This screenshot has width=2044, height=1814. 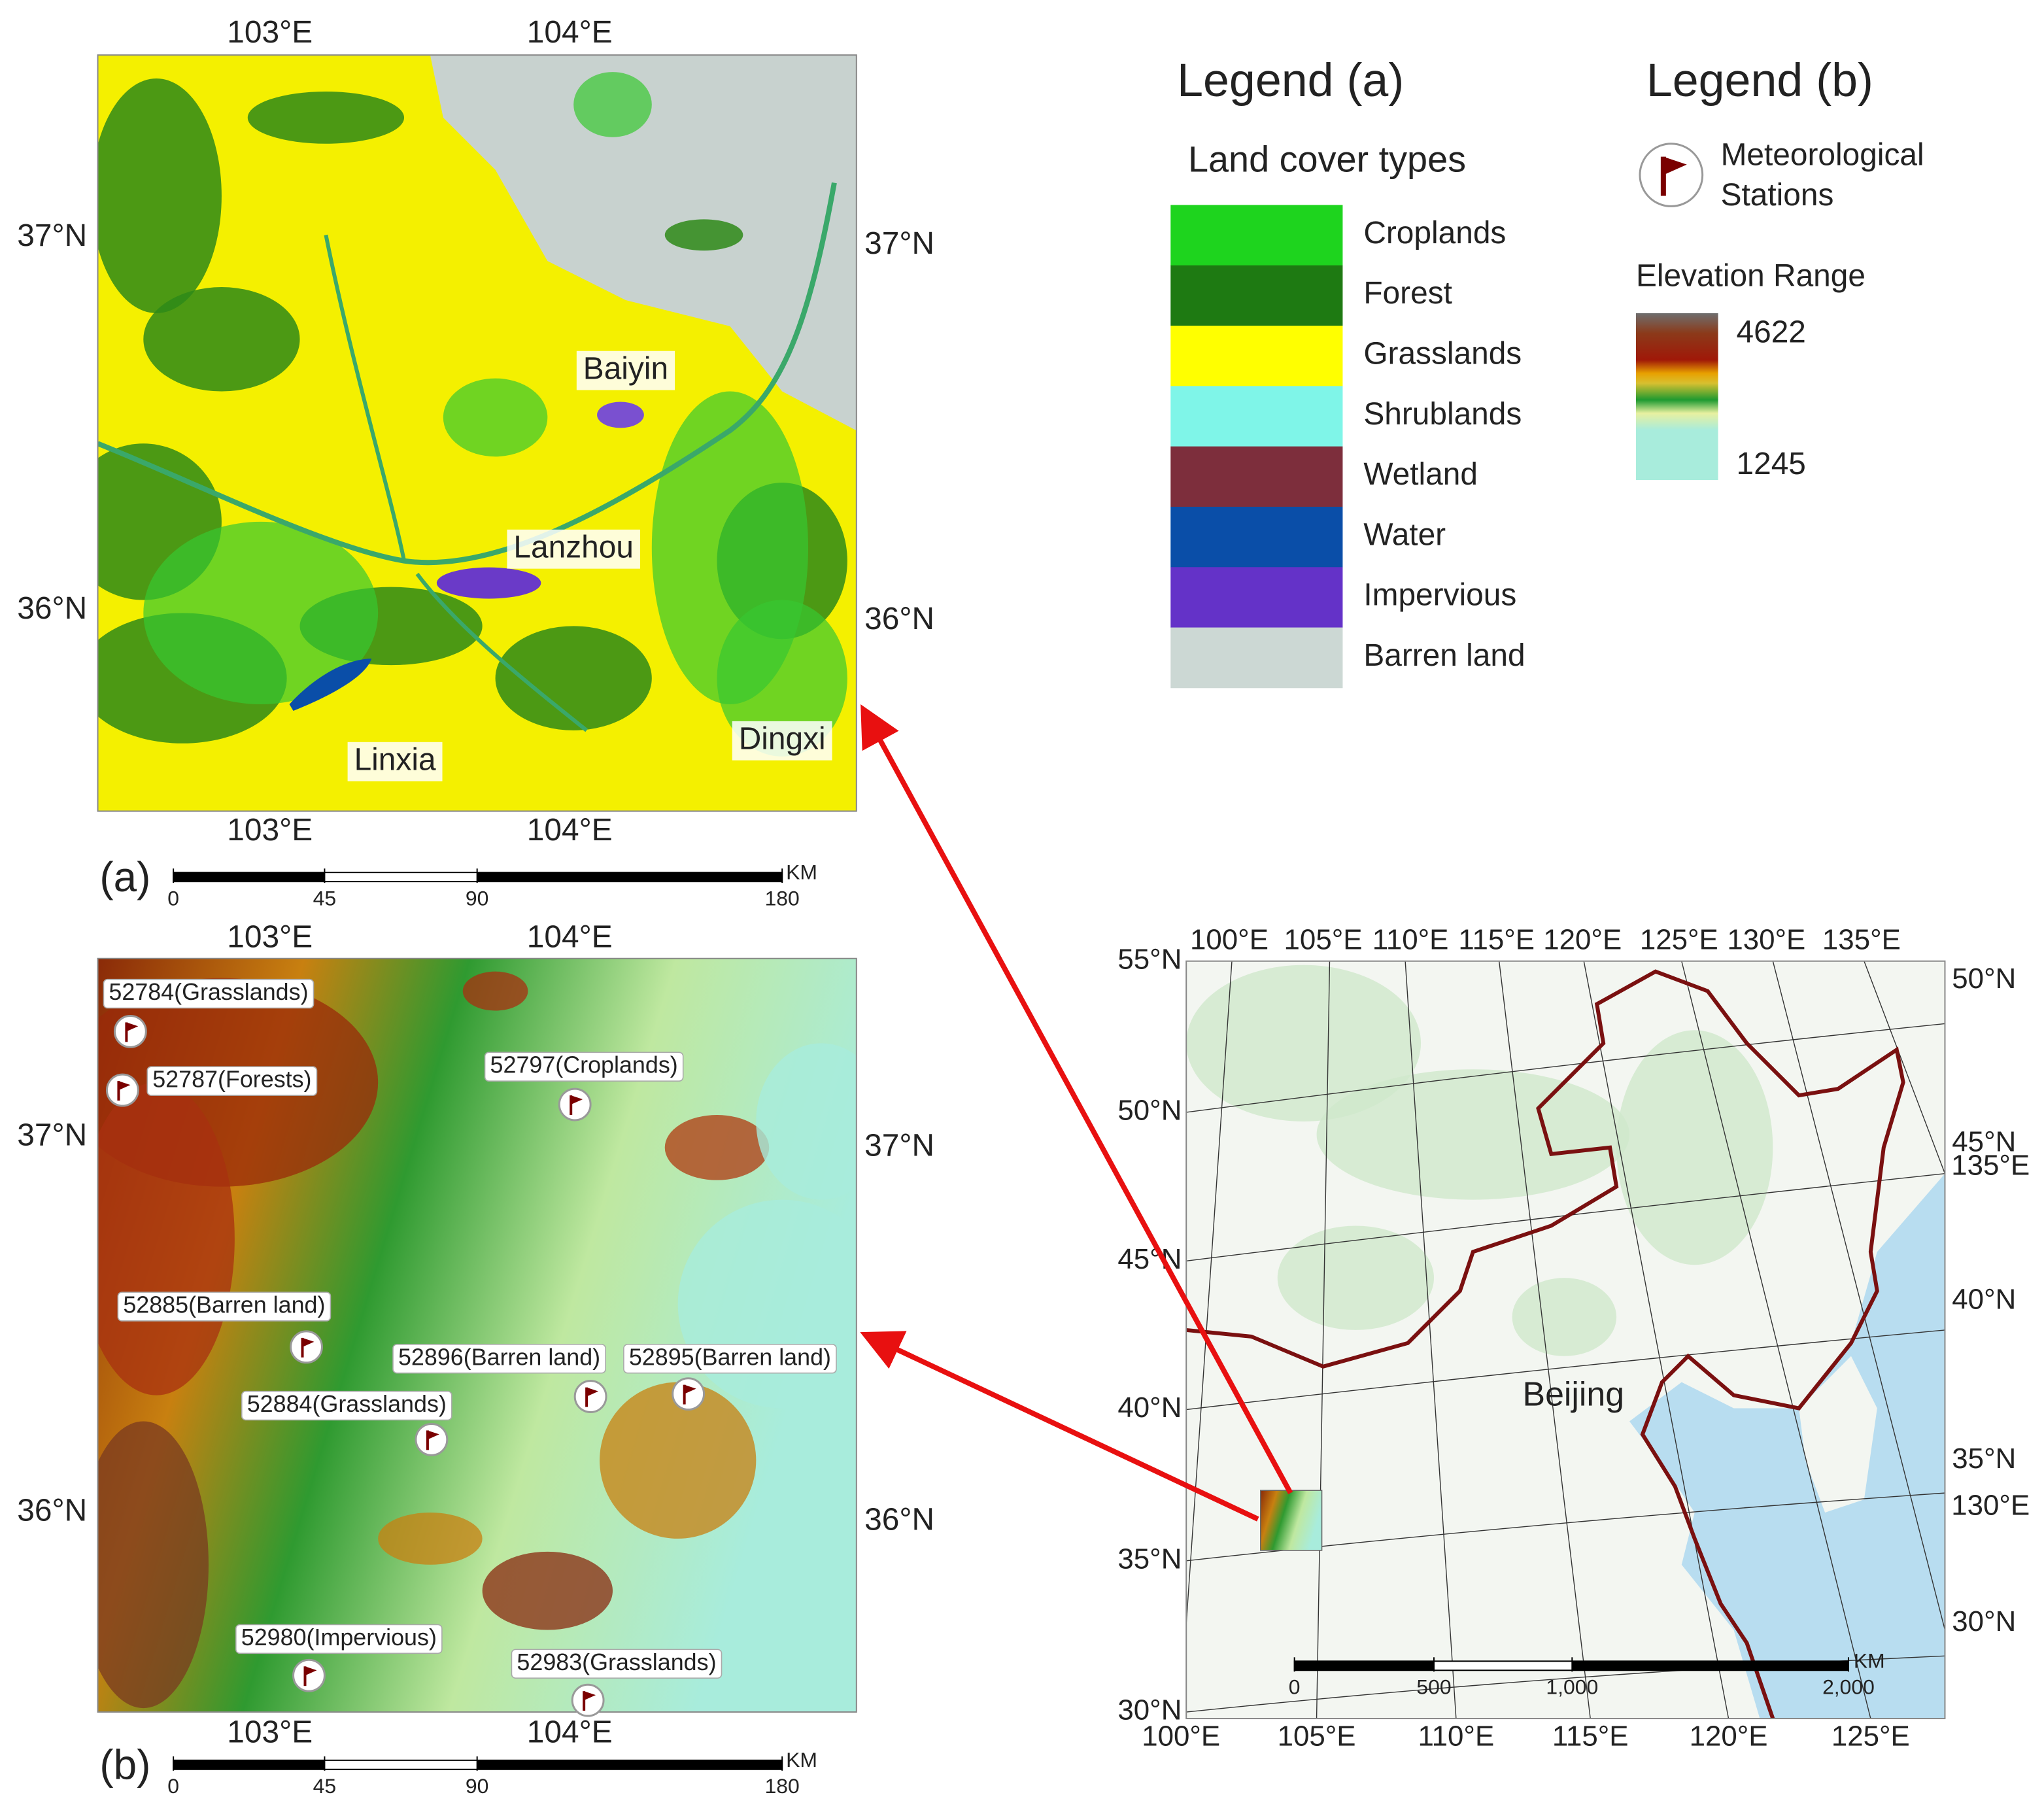 What do you see at coordinates (621, 415) in the screenshot?
I see `impervious-area` at bounding box center [621, 415].